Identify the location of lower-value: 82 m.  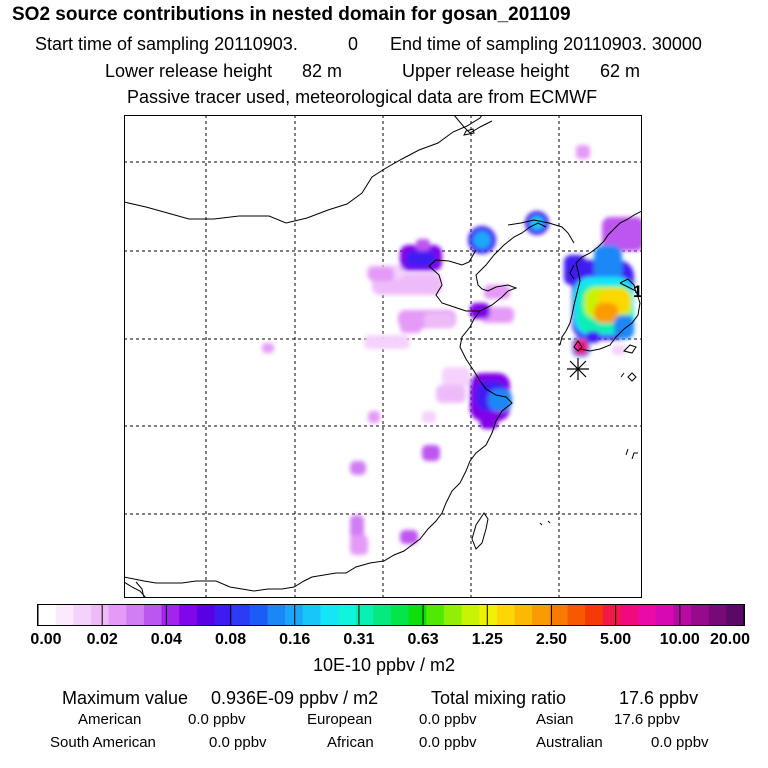
(322, 71).